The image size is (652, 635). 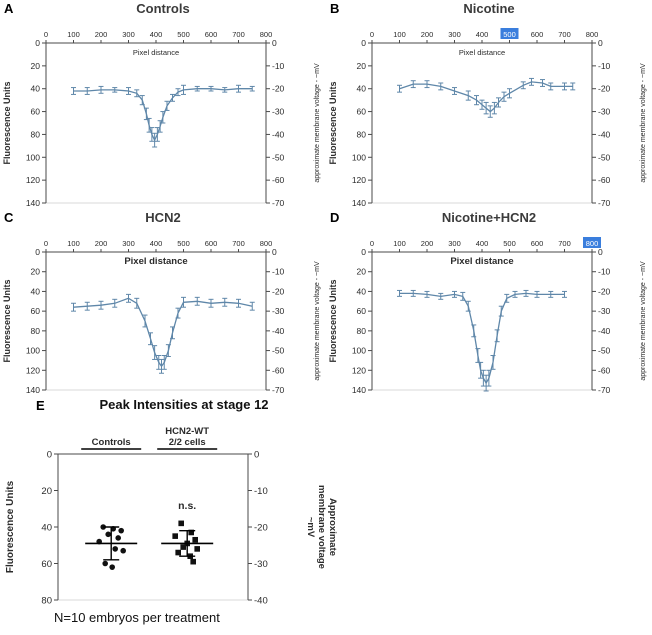 What do you see at coordinates (111, 442) in the screenshot?
I see `svg-text: Controls` at bounding box center [111, 442].